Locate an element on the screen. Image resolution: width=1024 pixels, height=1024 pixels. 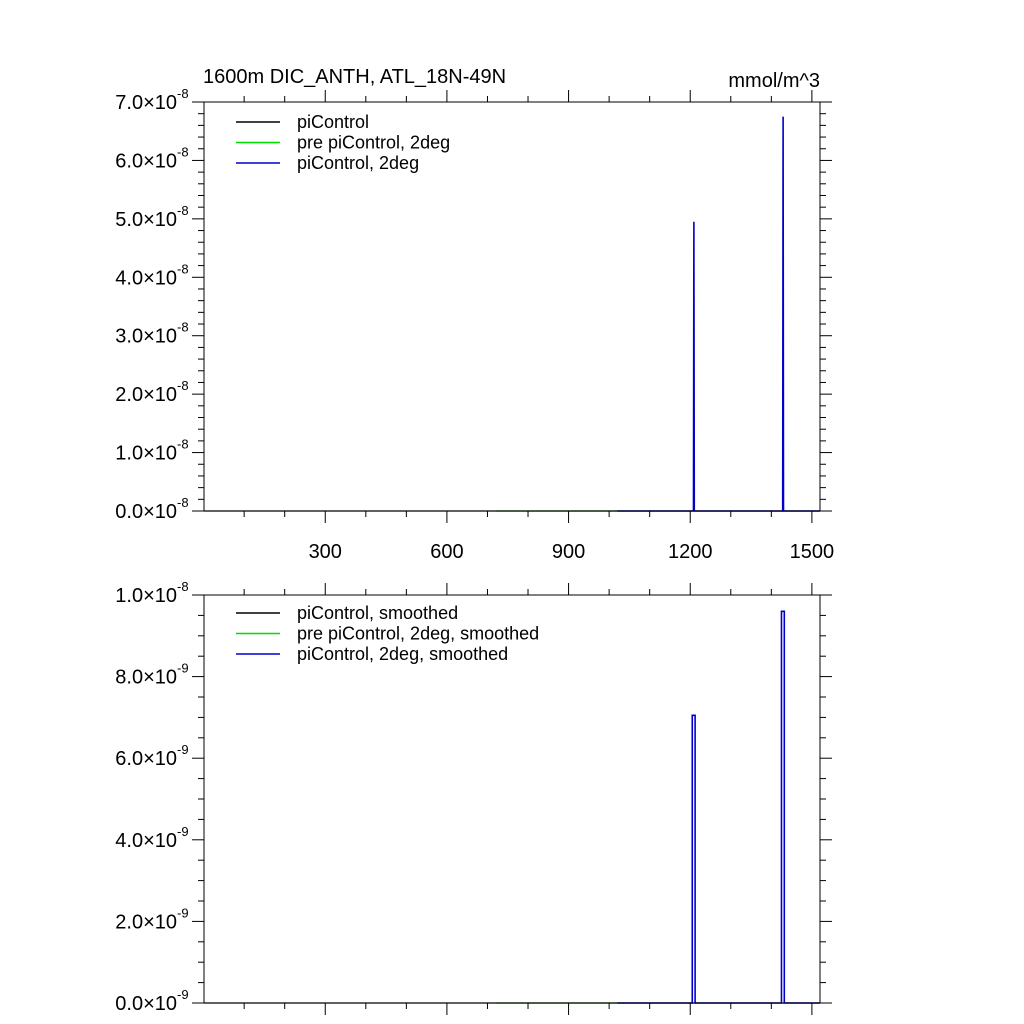
y-tick-label: 8.0×10 is located at coordinates (146, 678).